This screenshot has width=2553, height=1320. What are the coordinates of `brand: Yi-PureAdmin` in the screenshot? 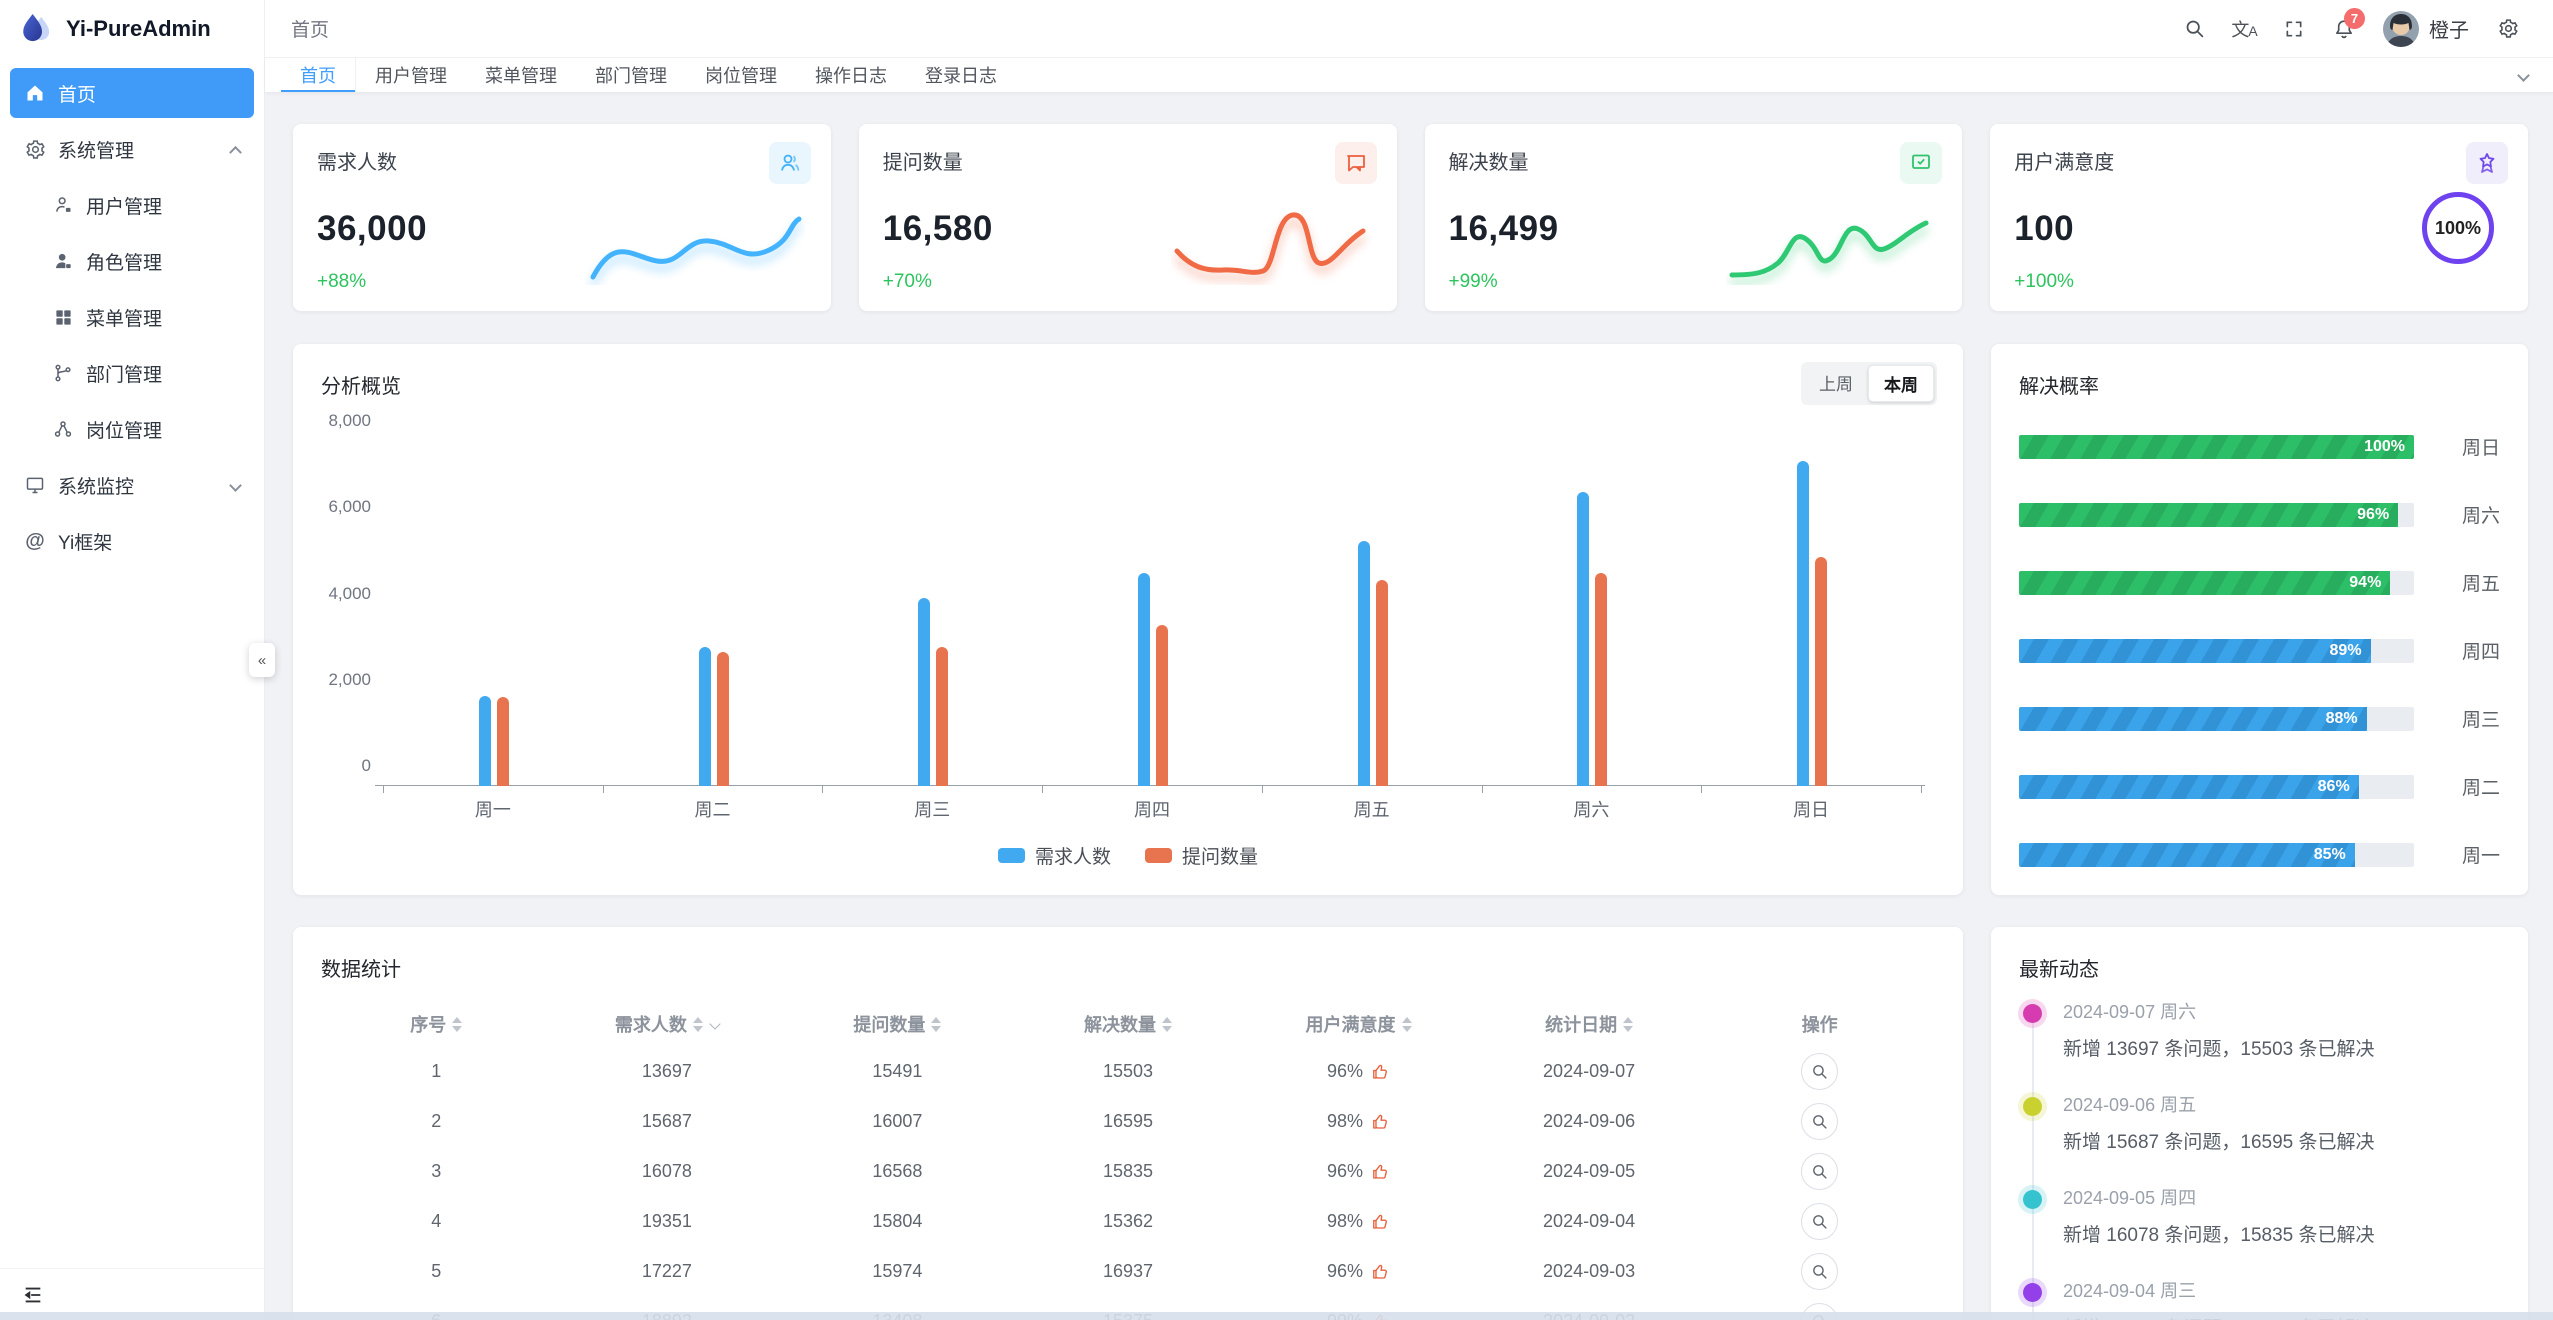 It's located at (132, 29).